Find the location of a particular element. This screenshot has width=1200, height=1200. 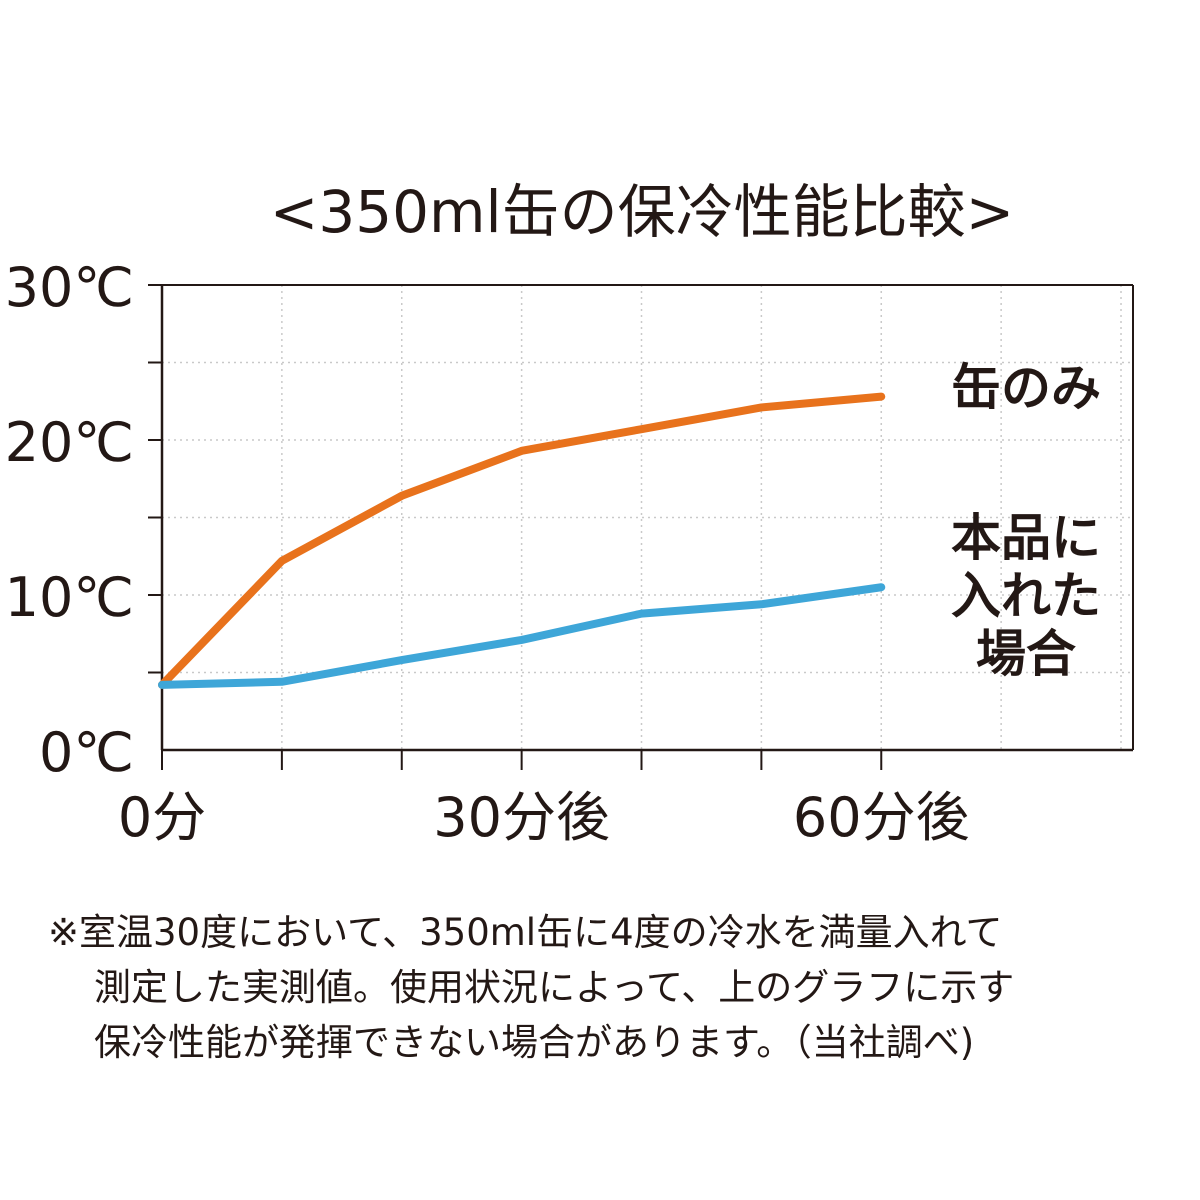

y-tick-label: 10℃ is located at coordinates (69, 597).